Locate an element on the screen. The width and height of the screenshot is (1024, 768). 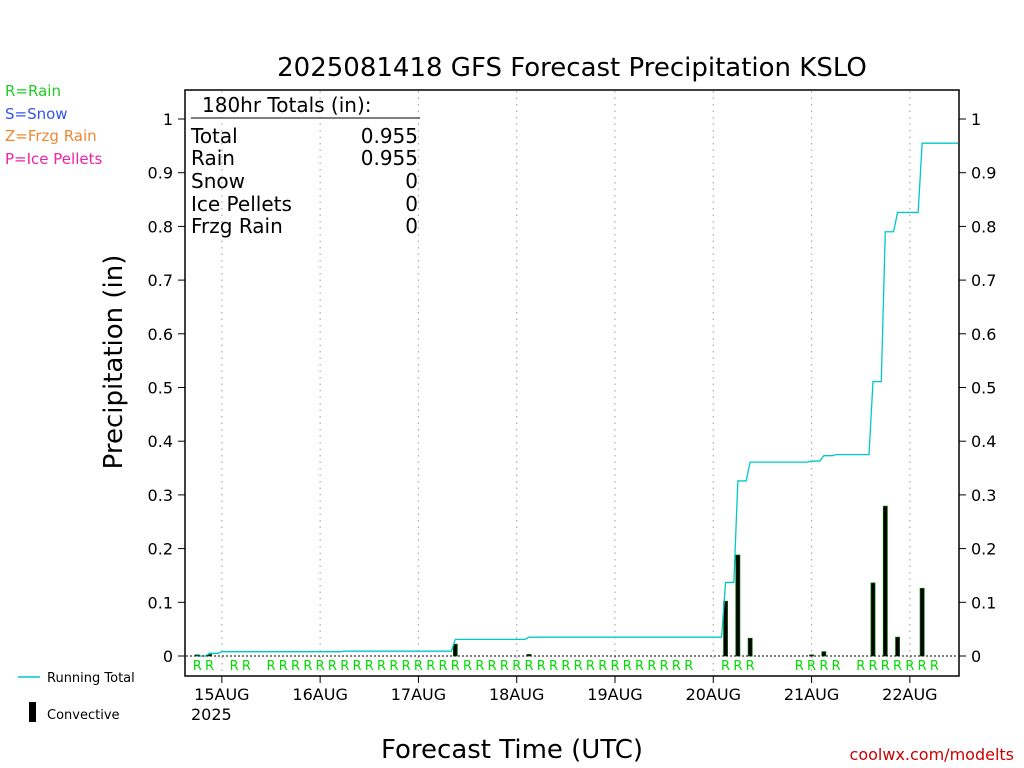
credit-text: coolwx.com/modelts is located at coordinates (932, 754).